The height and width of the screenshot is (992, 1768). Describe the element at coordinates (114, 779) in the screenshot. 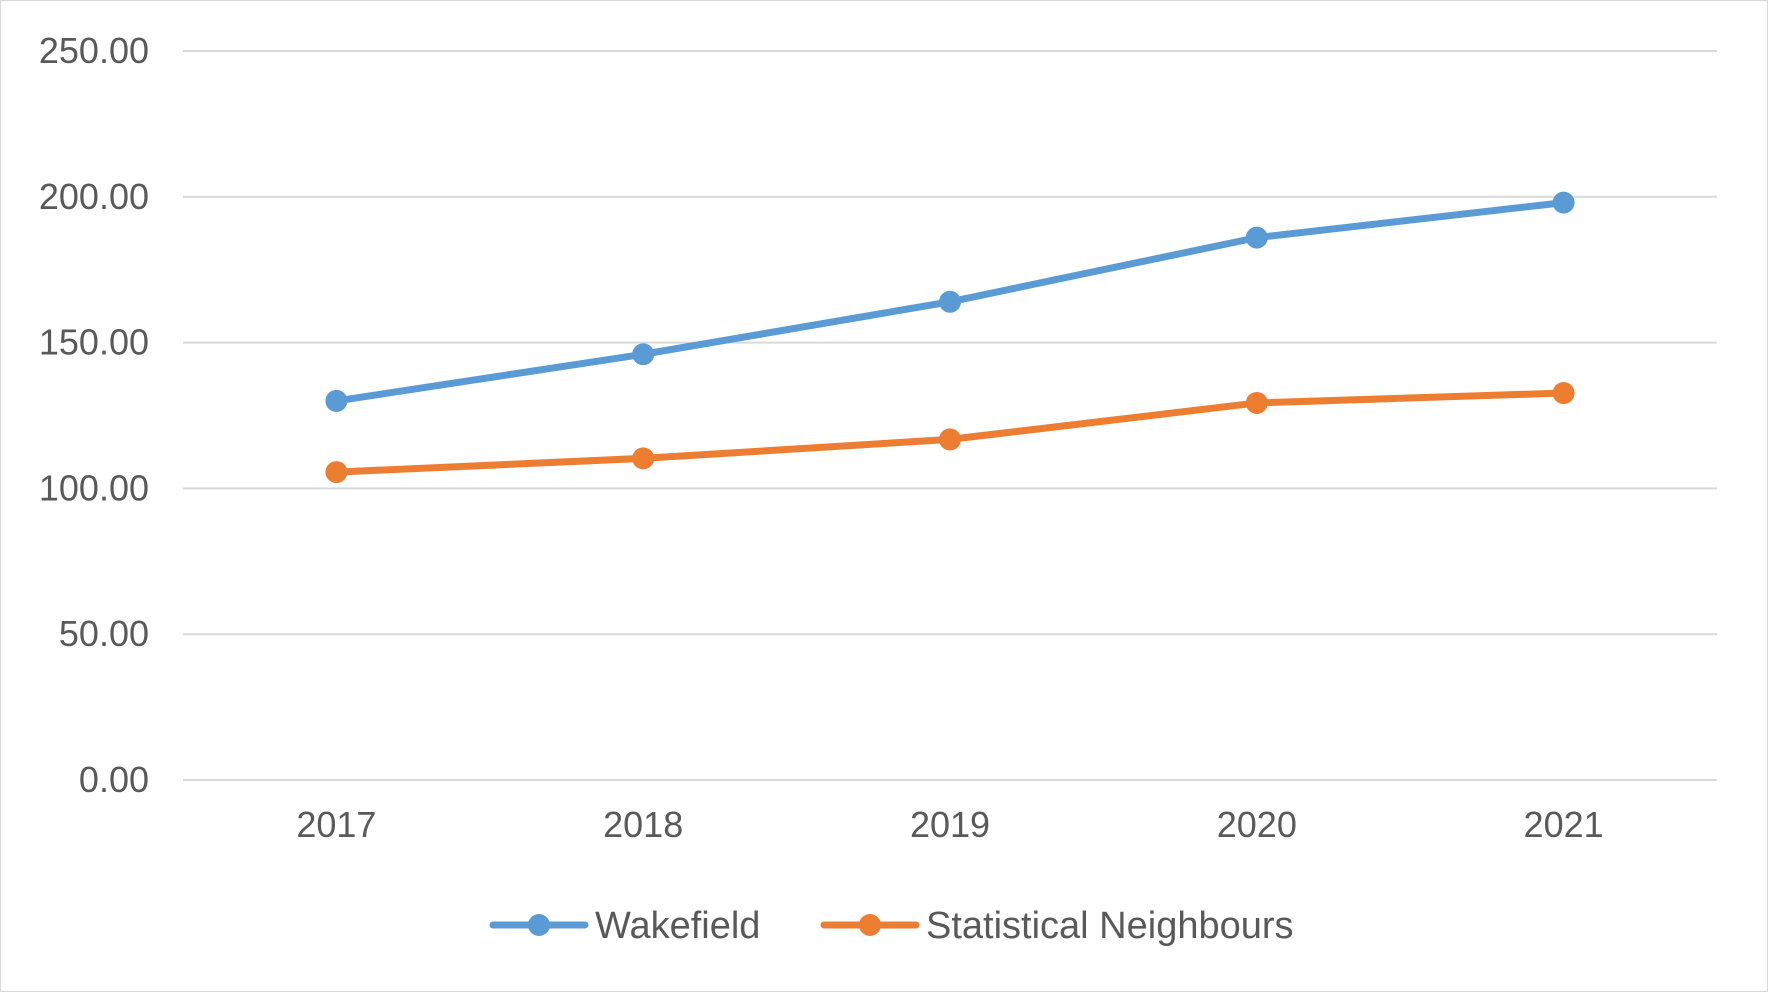

I see `y-tick-label: 0.00` at that location.